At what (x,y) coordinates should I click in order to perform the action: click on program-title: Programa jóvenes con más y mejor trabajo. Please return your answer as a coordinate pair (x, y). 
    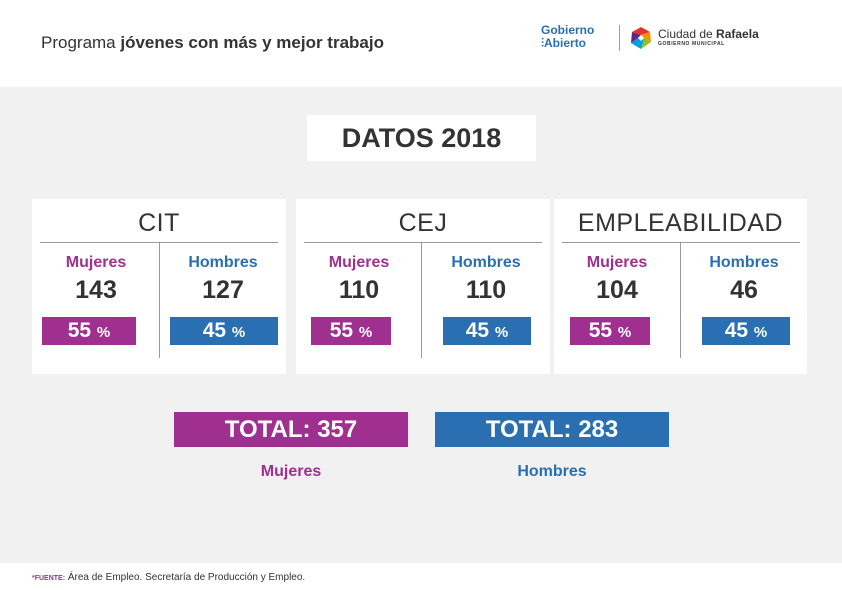
    Looking at the image, I should click on (212, 43).